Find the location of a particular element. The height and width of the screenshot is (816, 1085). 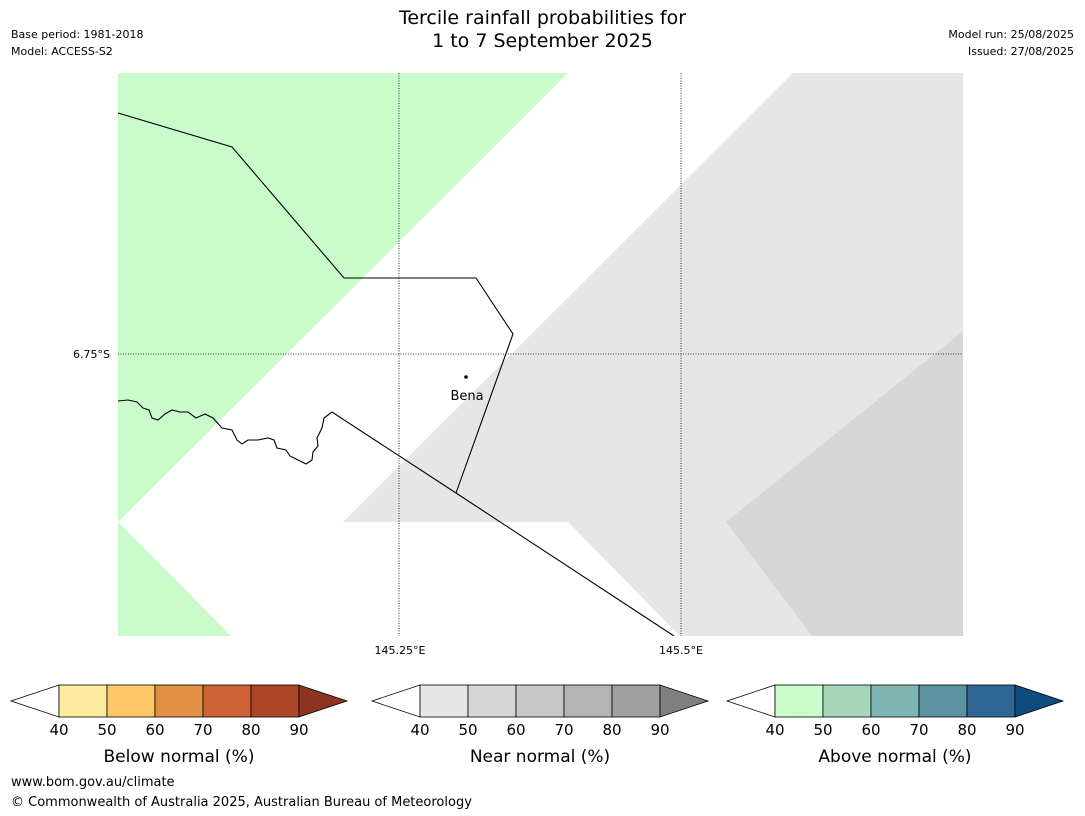

colorbar-near-tick: 50 is located at coordinates (467, 730).